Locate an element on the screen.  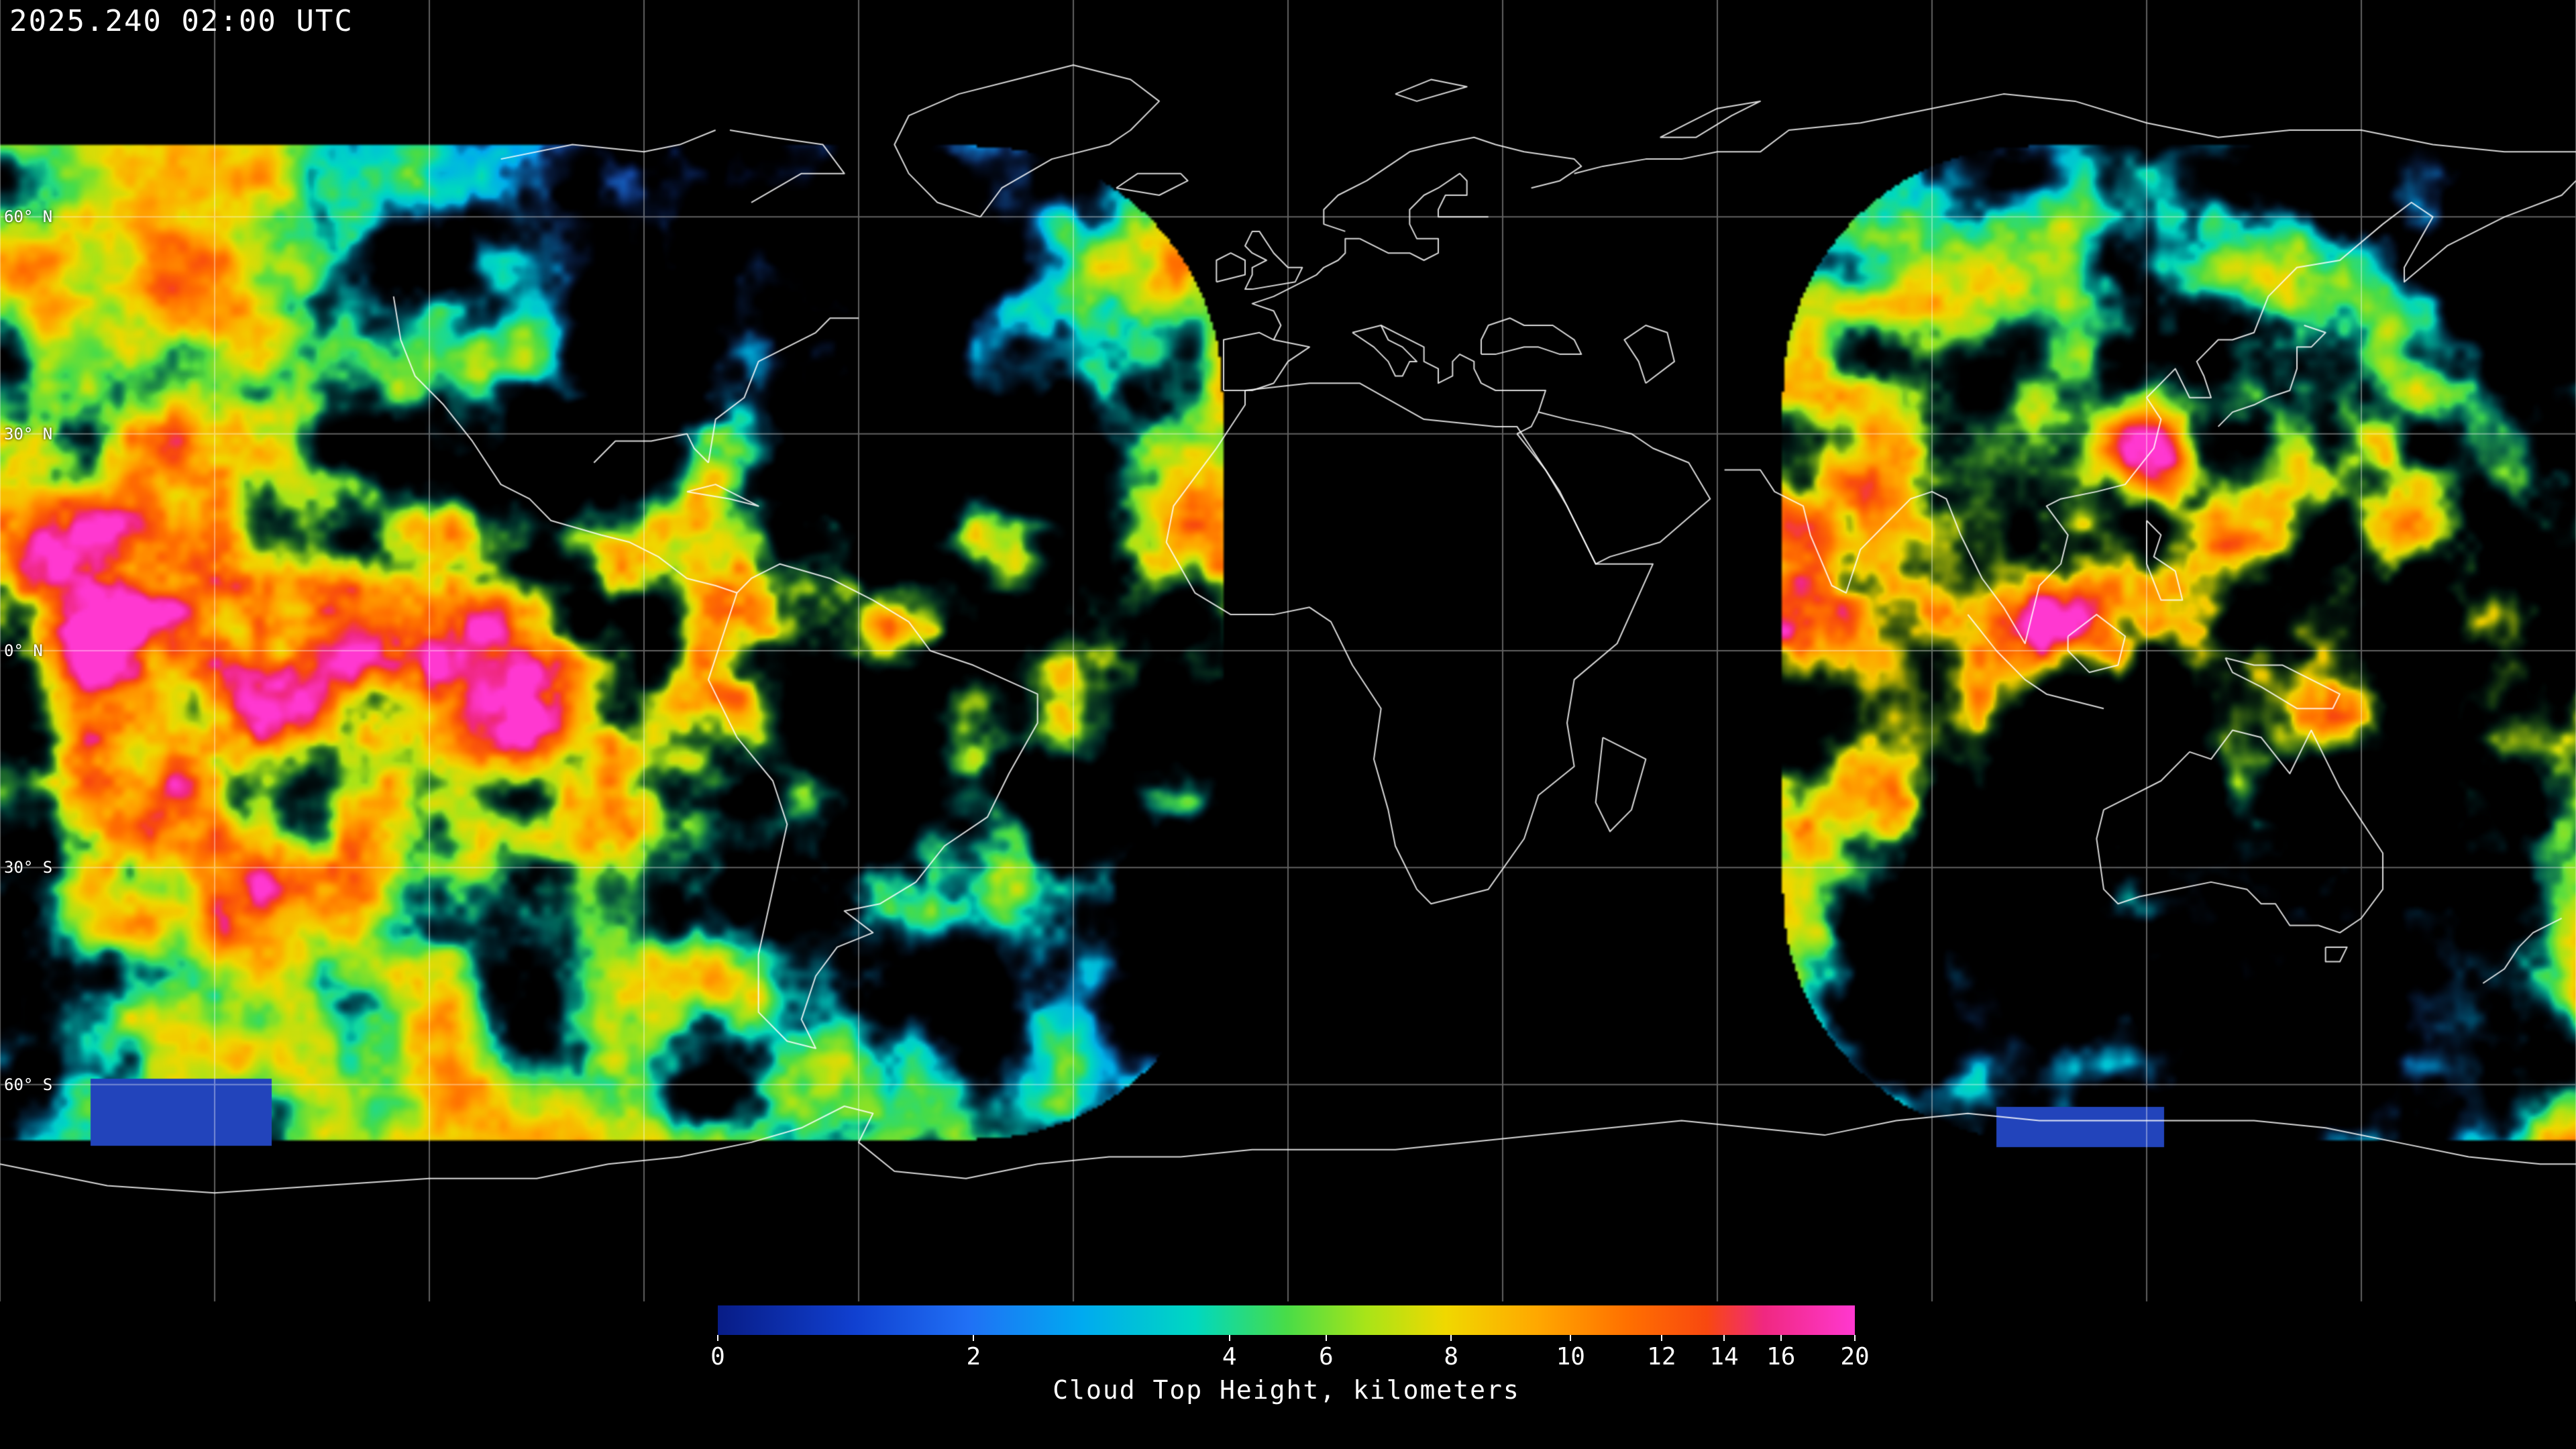
colorbar-caption: Cloud Top Height, kilometers is located at coordinates (1286, 1390).